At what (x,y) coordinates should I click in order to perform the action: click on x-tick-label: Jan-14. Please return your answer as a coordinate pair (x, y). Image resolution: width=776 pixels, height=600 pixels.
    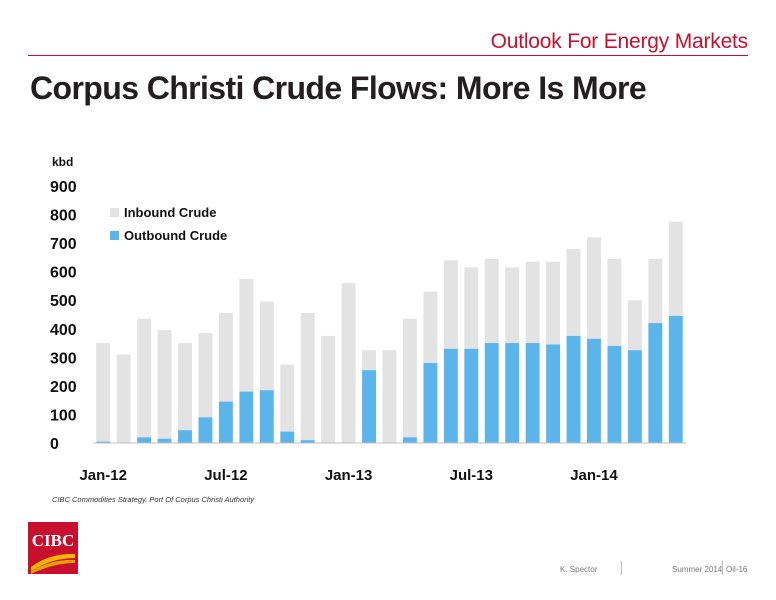
    Looking at the image, I should click on (594, 475).